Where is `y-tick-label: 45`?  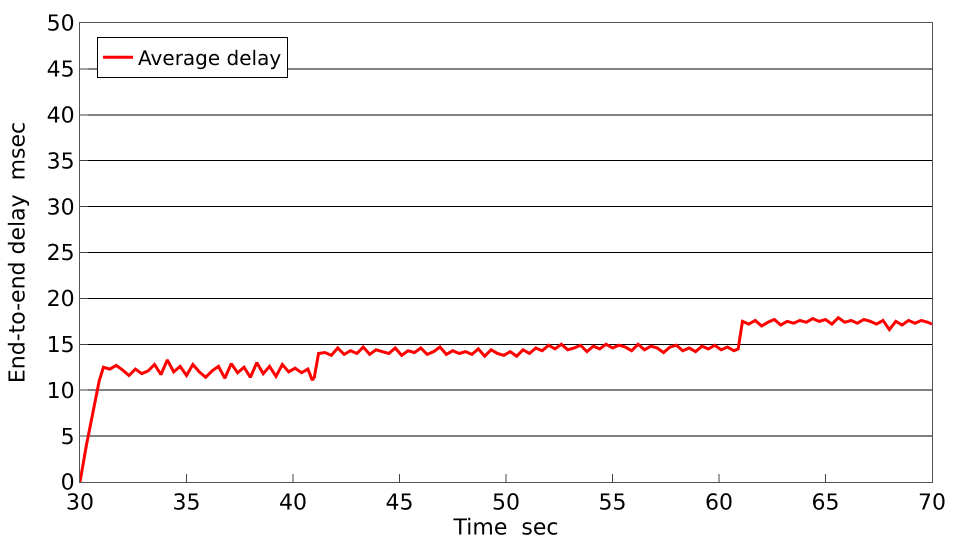 y-tick-label: 45 is located at coordinates (60, 70).